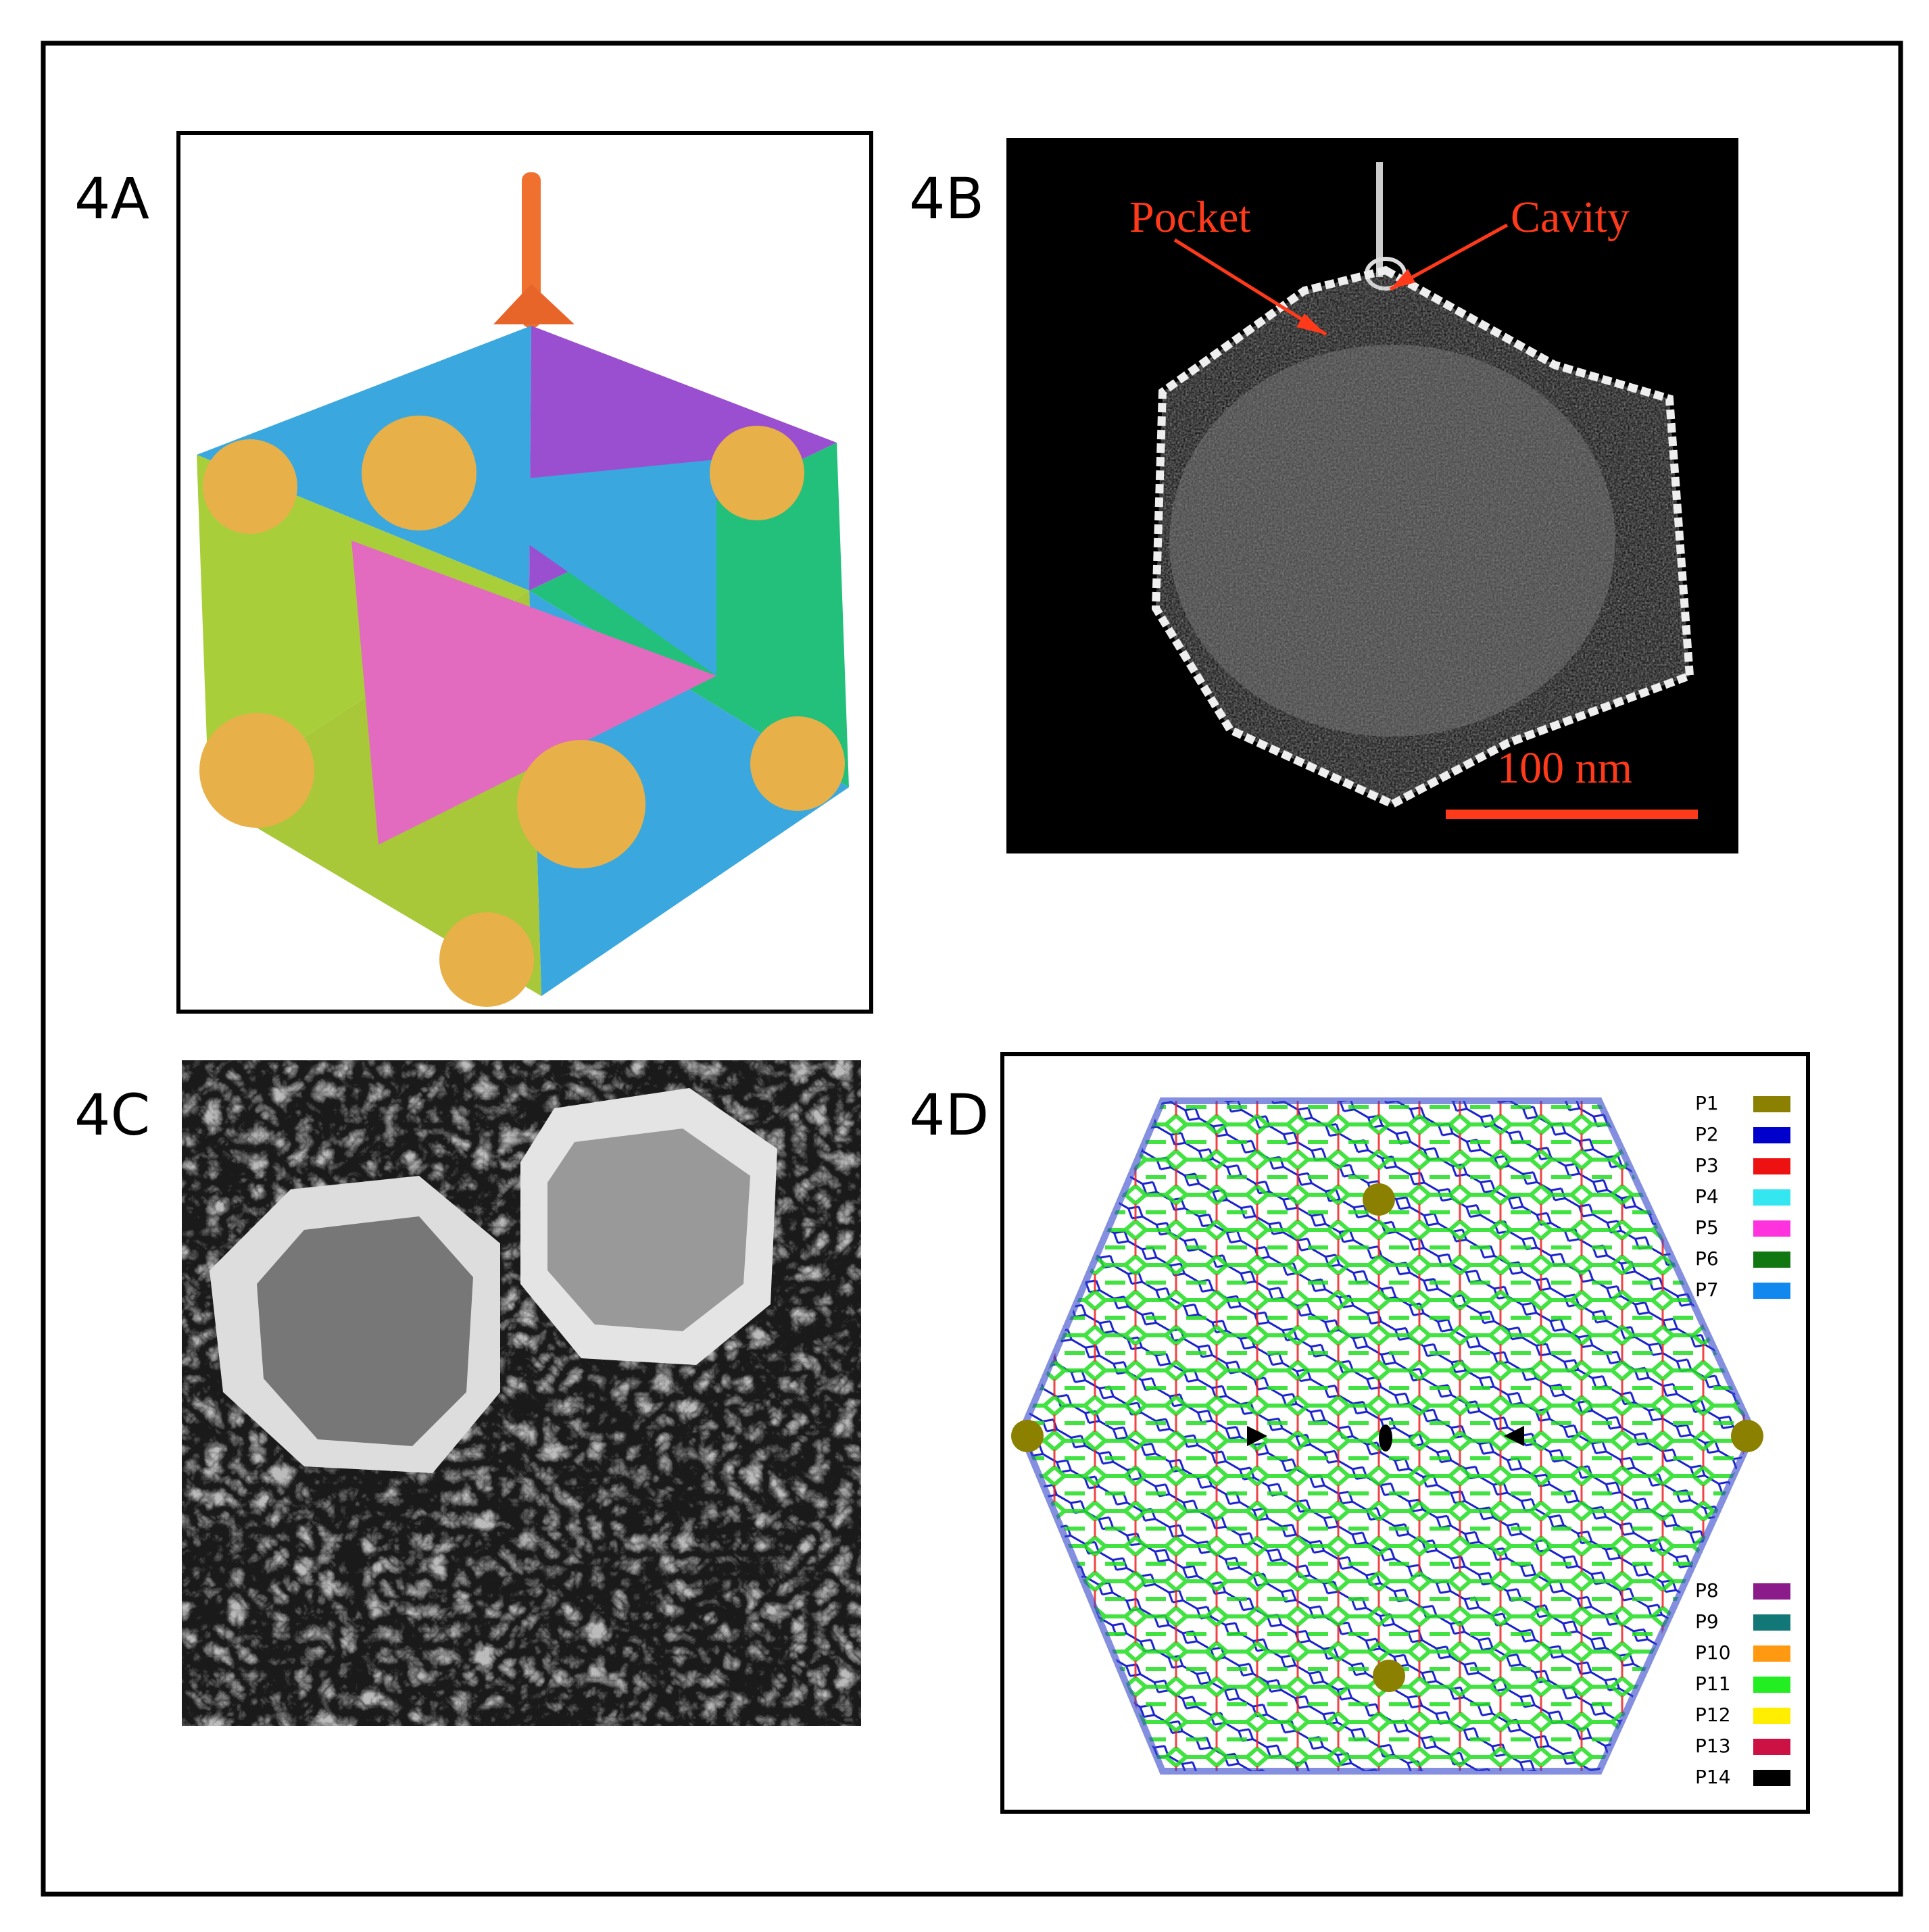 This screenshot has height=1932, width=1929. What do you see at coordinates (1707, 1622) in the screenshot?
I see `legend-label: P9` at bounding box center [1707, 1622].